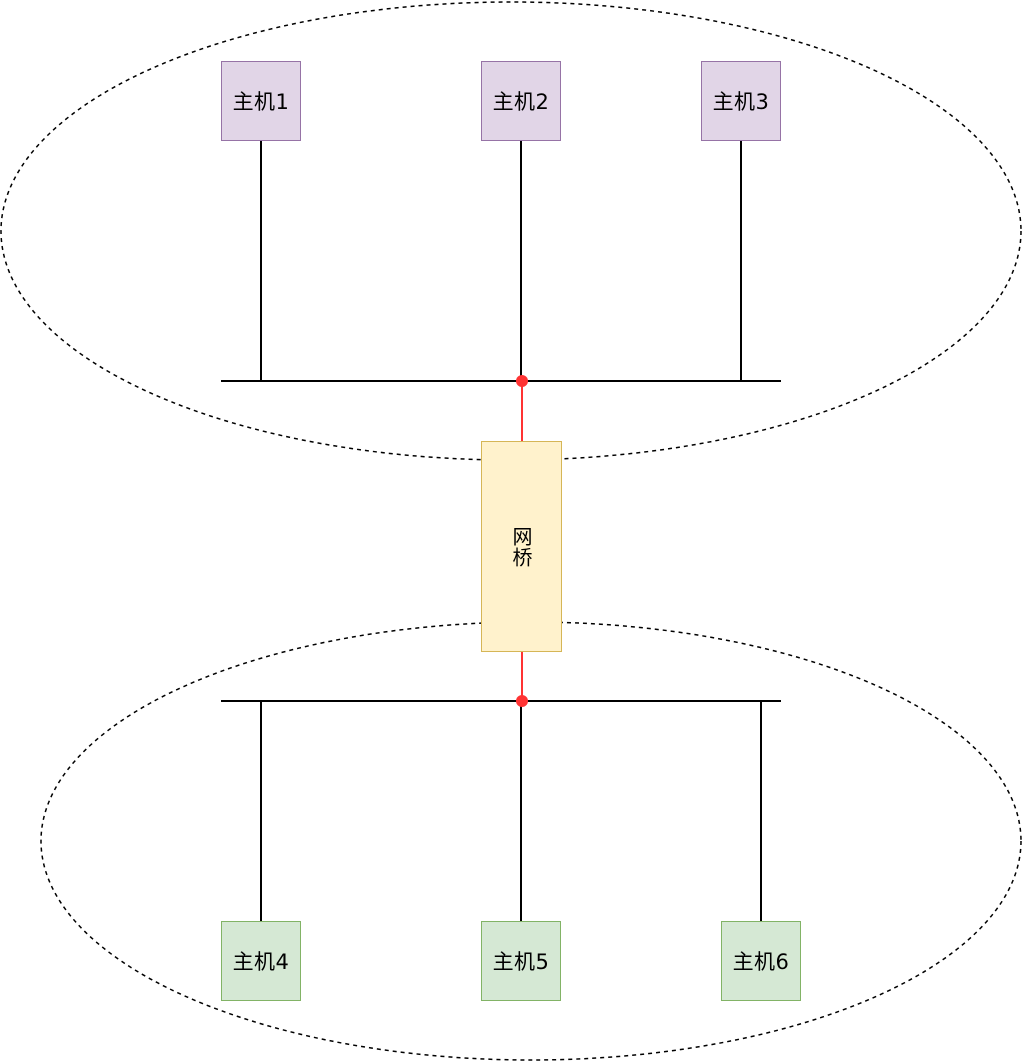 Image resolution: width=1022 pixels, height=1062 pixels. I want to click on host-2-box: 主机2, so click(521, 101).